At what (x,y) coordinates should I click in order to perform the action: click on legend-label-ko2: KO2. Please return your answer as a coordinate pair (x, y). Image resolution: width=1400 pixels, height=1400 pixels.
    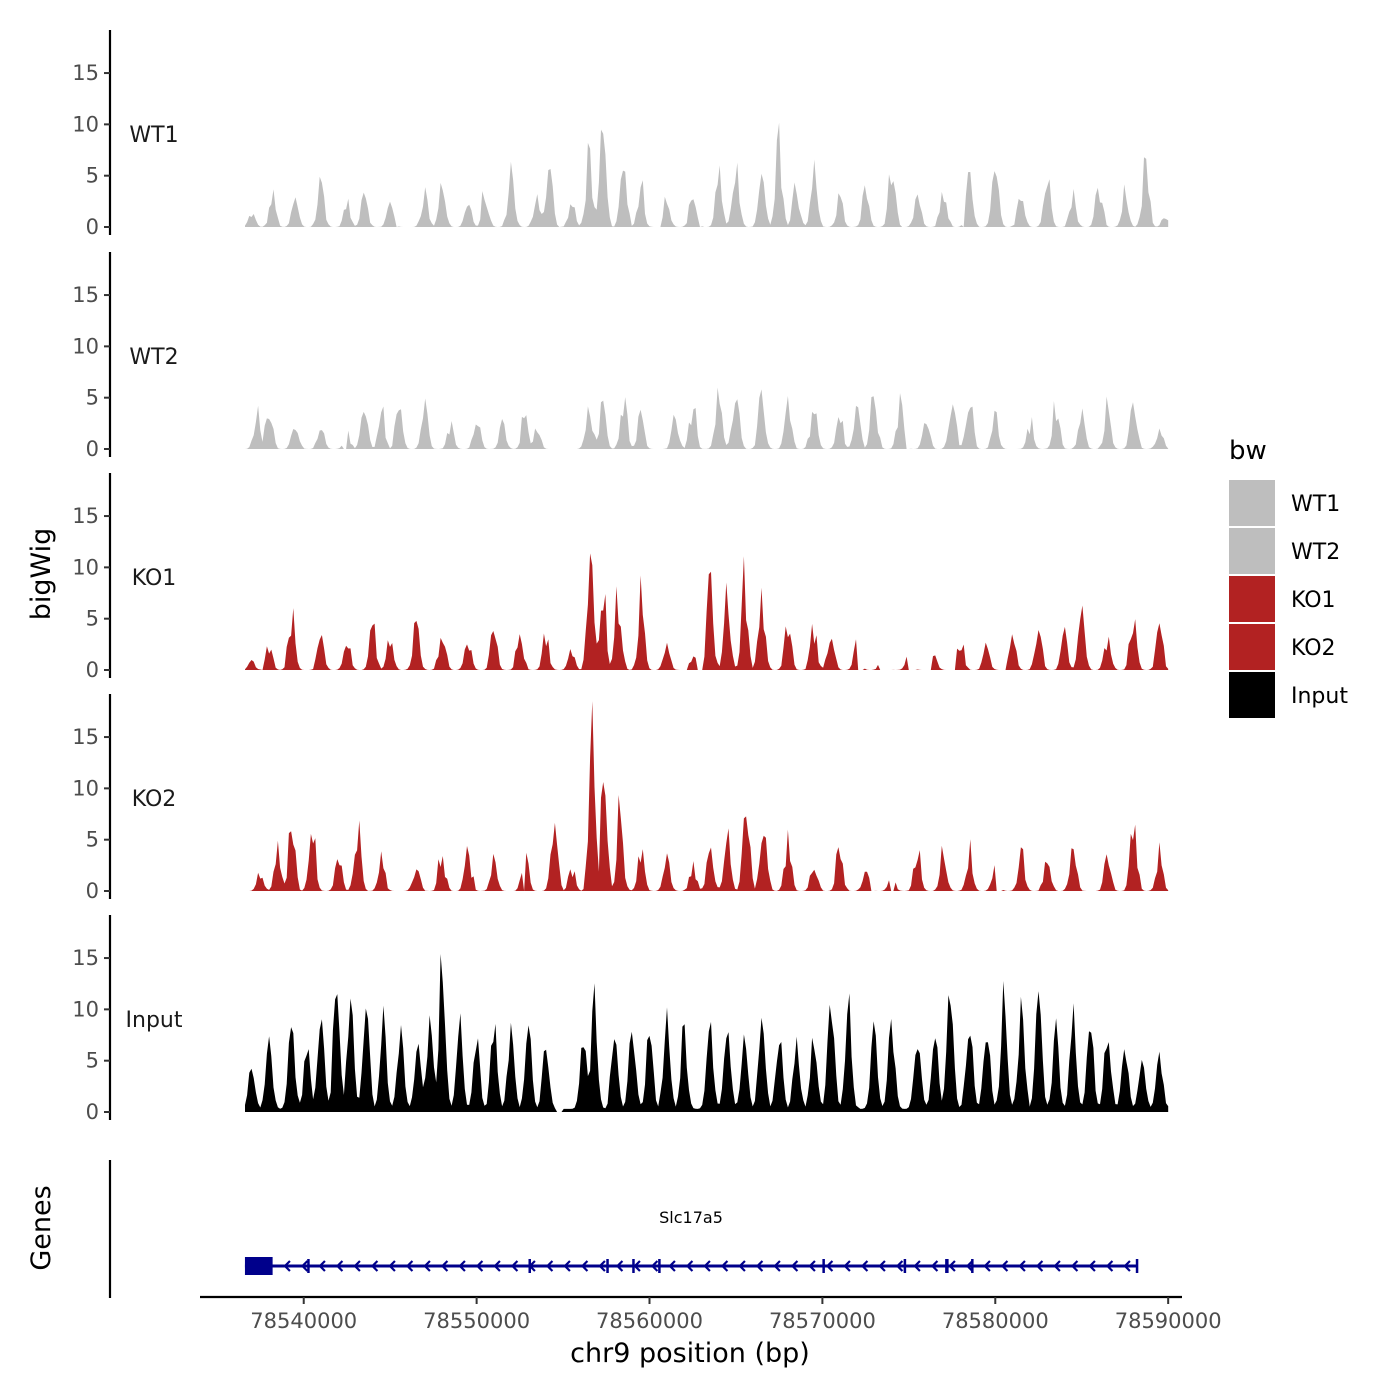
    Looking at the image, I should click on (1313, 648).